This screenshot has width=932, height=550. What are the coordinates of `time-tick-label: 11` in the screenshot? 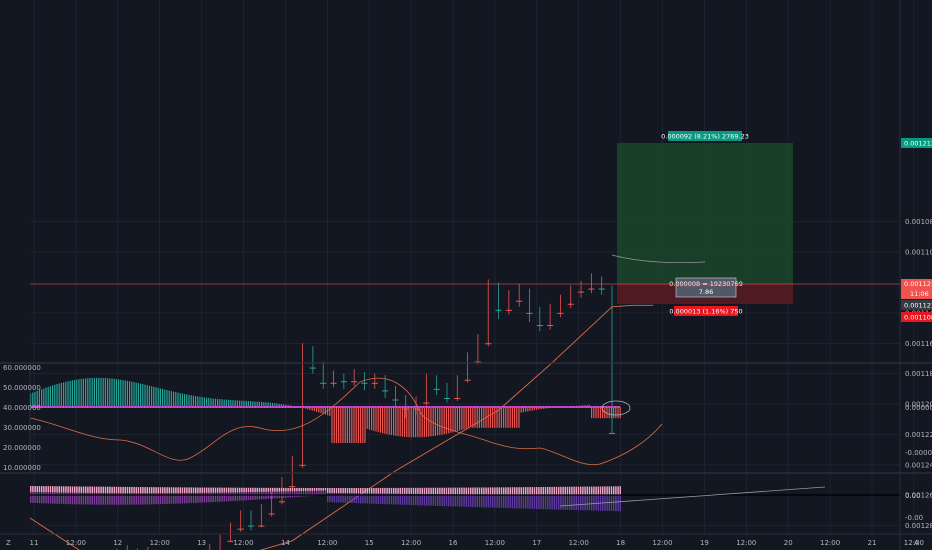 It's located at (34, 543).